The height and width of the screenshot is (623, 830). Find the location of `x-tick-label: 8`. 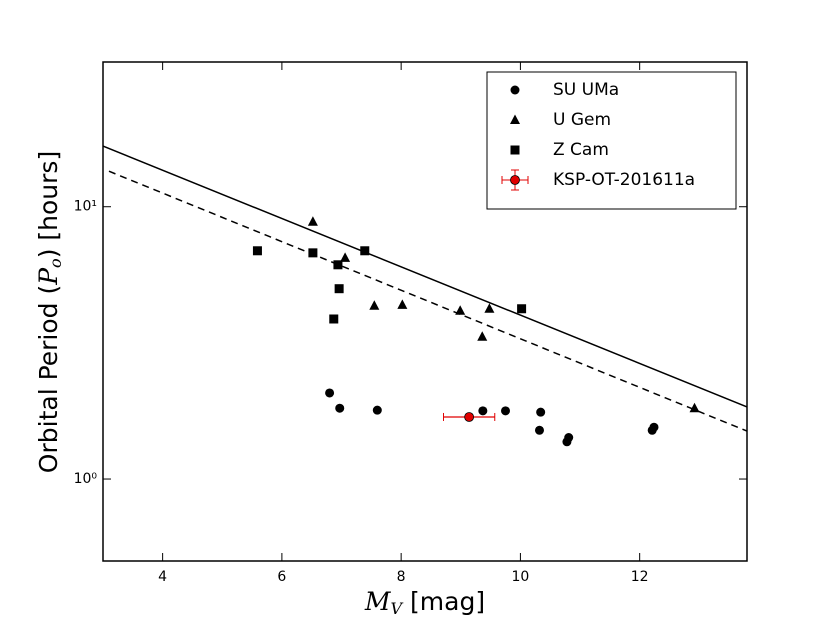

x-tick-label: 8 is located at coordinates (401, 577).